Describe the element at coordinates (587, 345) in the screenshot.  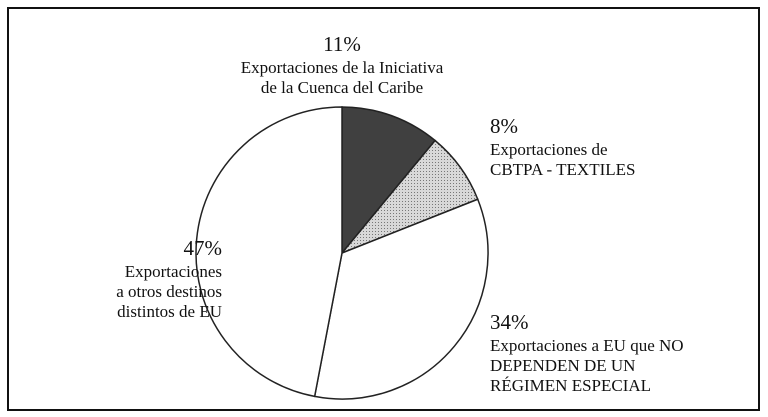
I see `slice-label: Exportaciones a EU que NO` at that location.